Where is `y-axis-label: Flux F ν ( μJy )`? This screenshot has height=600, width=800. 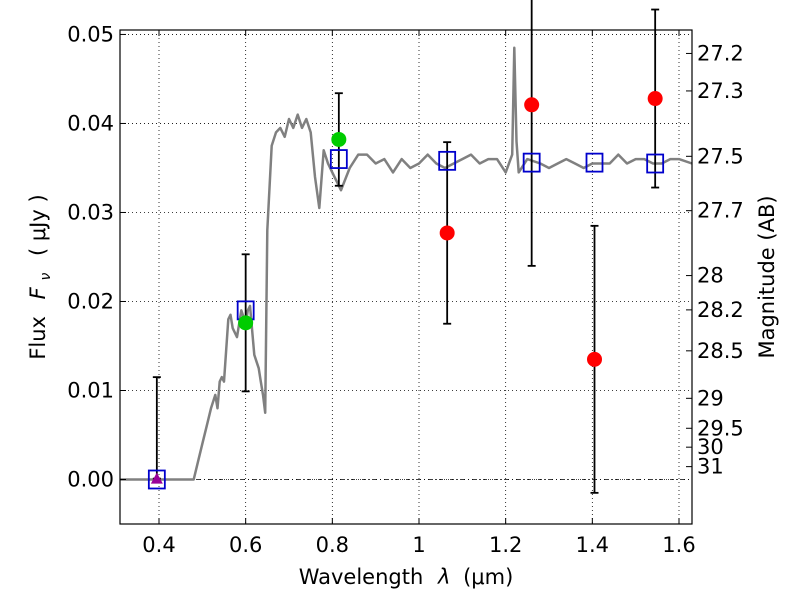 y-axis-label: Flux F ν ( μJy ) is located at coordinates (40, 276).